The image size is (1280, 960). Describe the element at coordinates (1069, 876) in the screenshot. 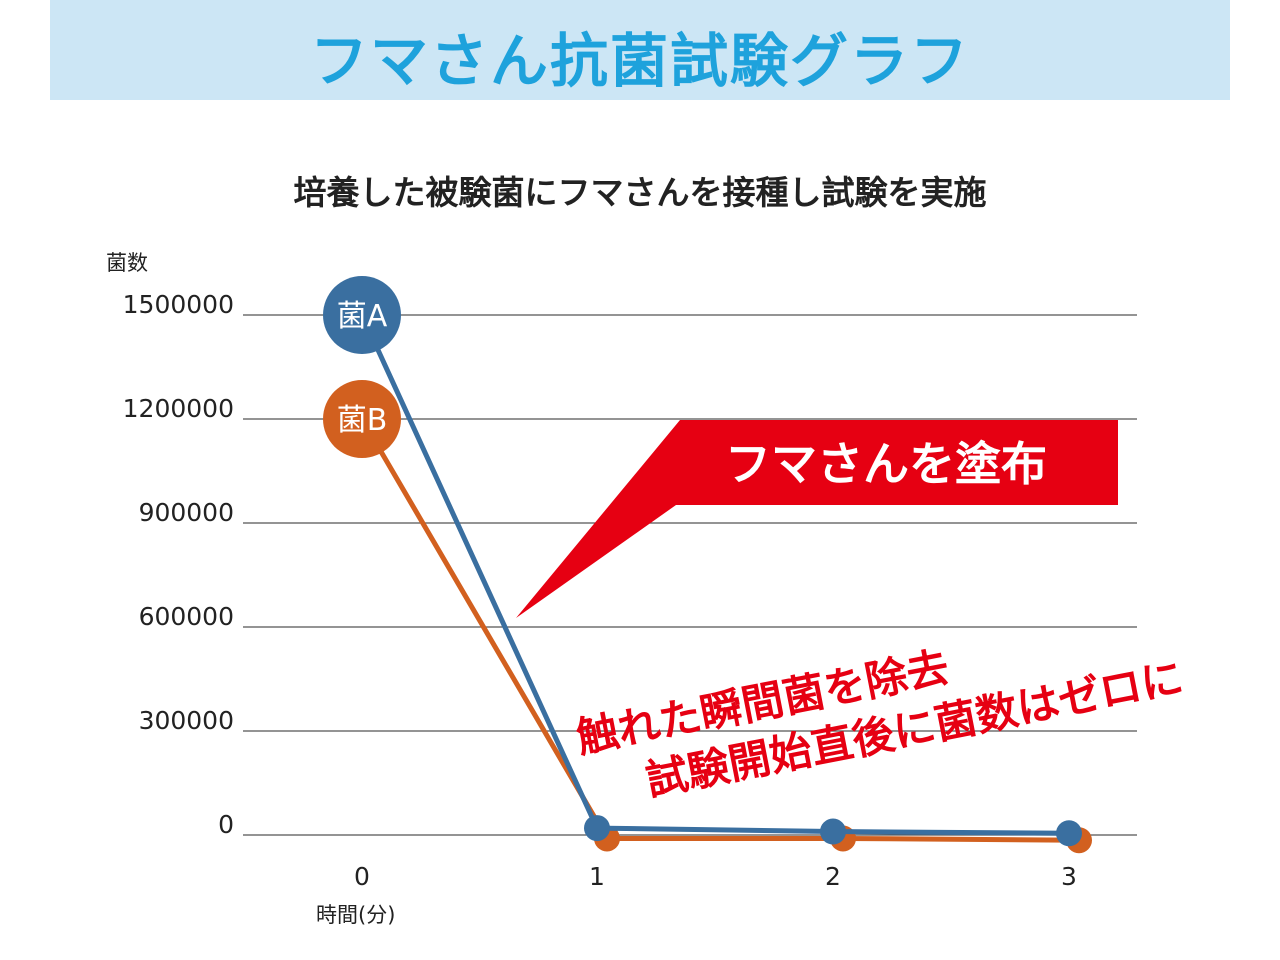

I see `x-tick-label: 3` at that location.